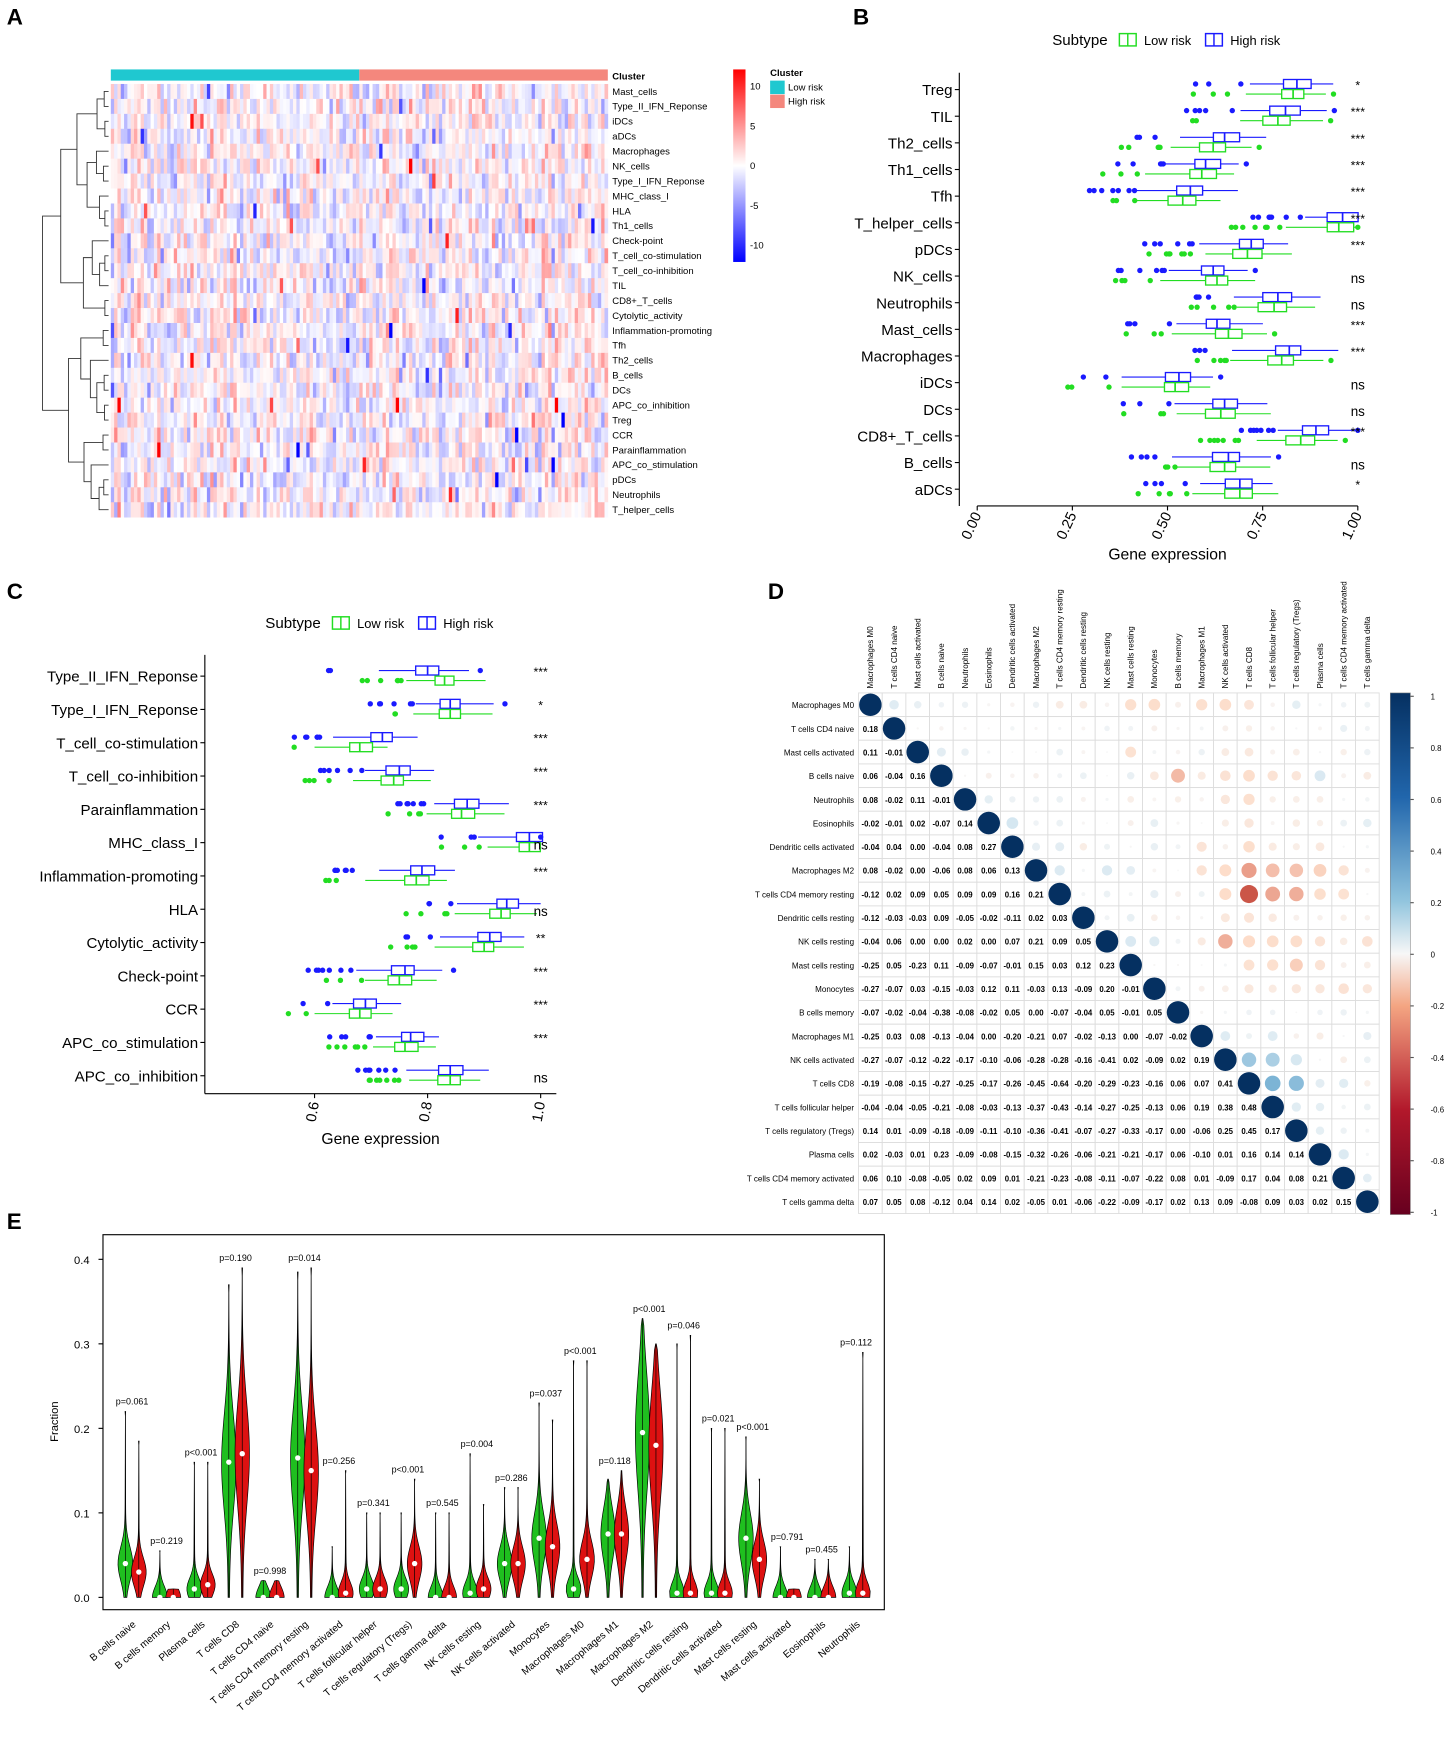  I want to click on category-label: Tfh, so click(942, 197).